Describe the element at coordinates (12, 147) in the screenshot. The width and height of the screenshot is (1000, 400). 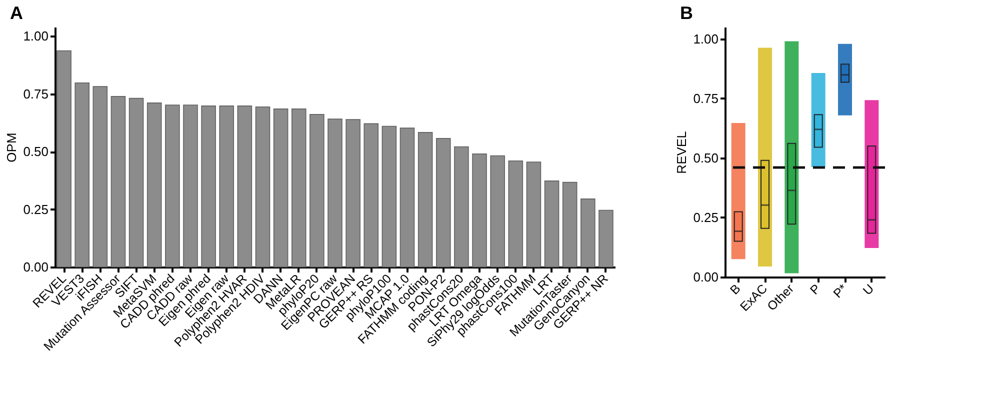
I see `y-axis-title: OPM` at that location.